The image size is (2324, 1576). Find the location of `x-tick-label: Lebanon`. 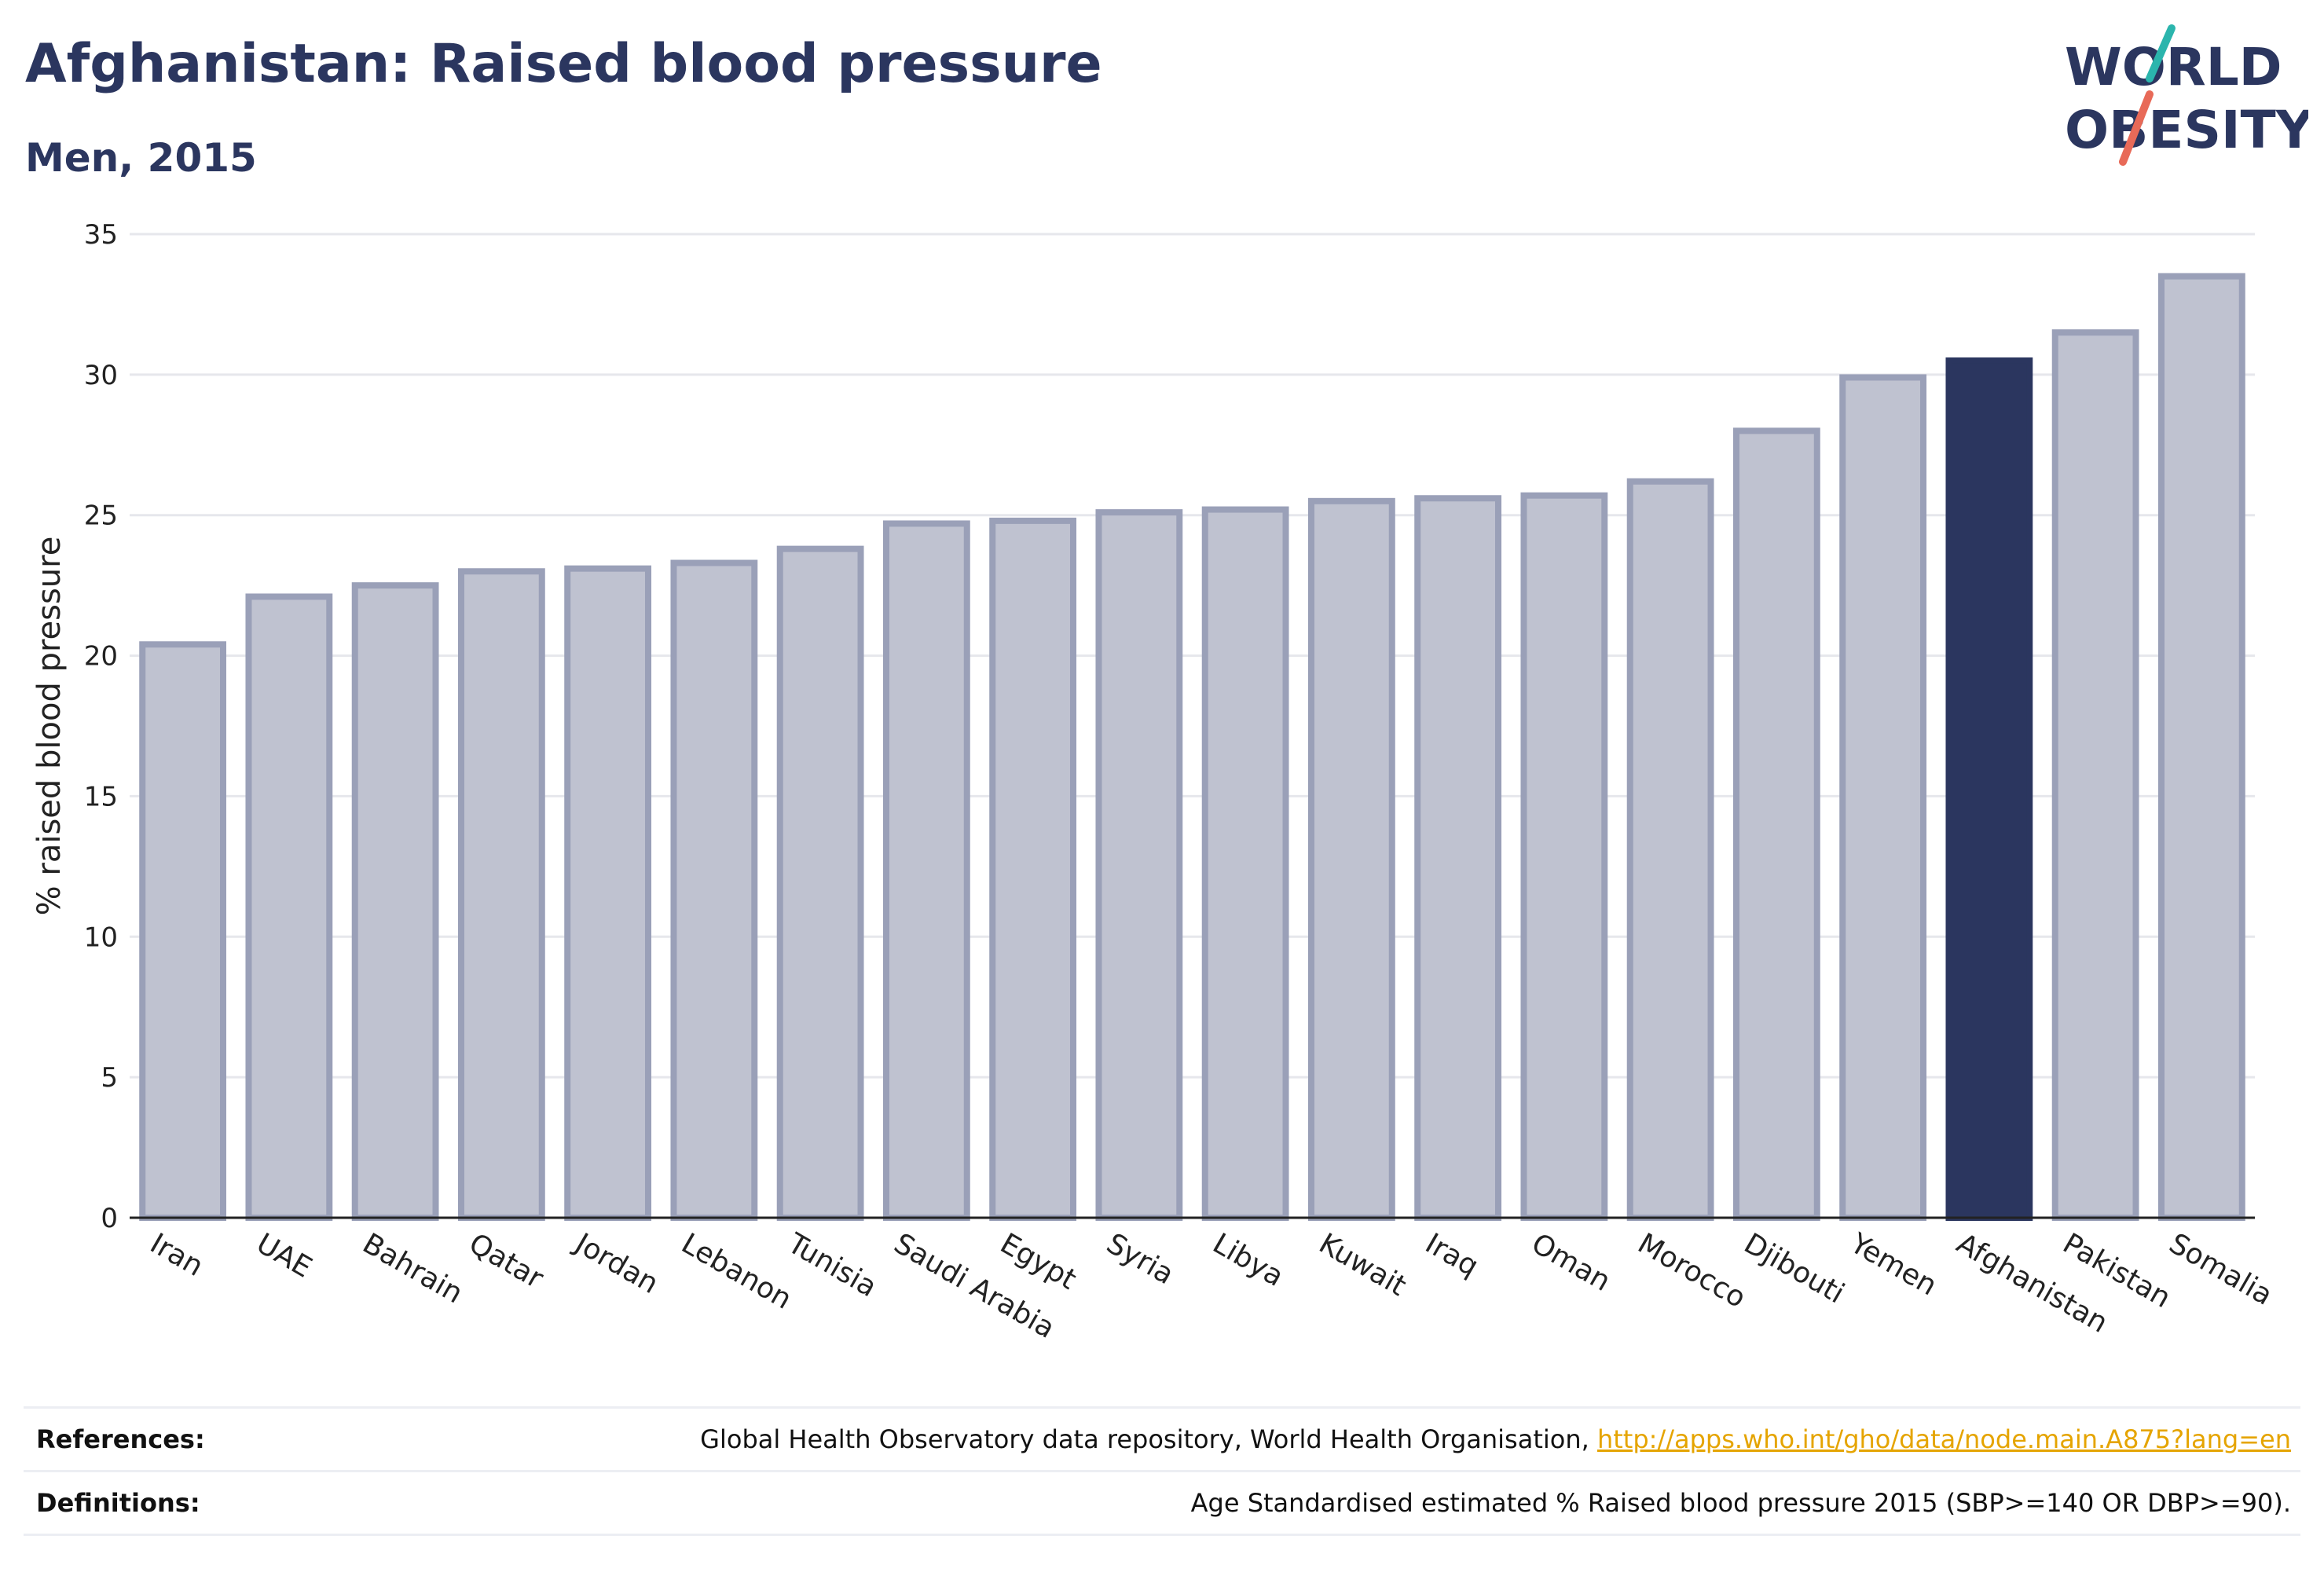

x-tick-label: Lebanon is located at coordinates (736, 1271).